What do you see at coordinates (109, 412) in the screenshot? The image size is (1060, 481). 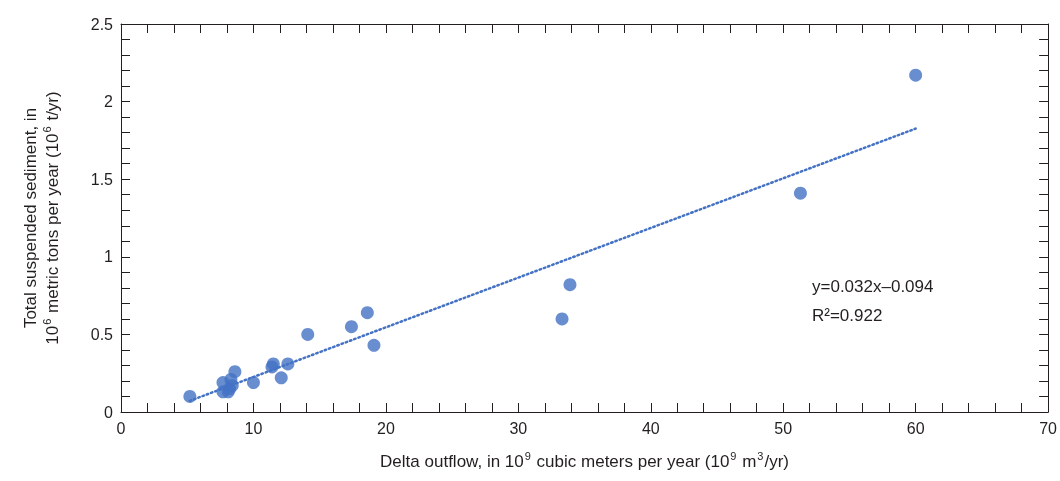 I see `y-tick-label: 0` at bounding box center [109, 412].